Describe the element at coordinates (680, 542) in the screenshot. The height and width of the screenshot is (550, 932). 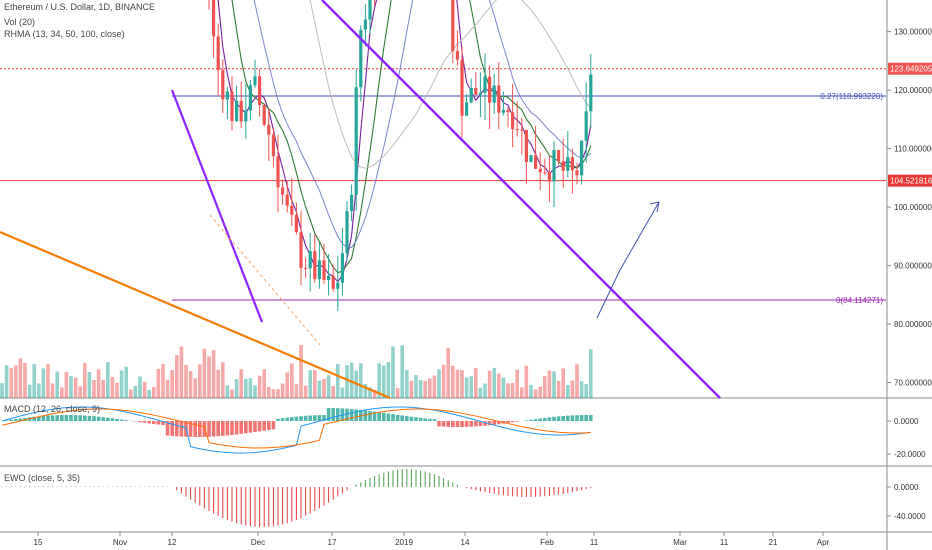
I see `time-tick-label: Mar` at that location.